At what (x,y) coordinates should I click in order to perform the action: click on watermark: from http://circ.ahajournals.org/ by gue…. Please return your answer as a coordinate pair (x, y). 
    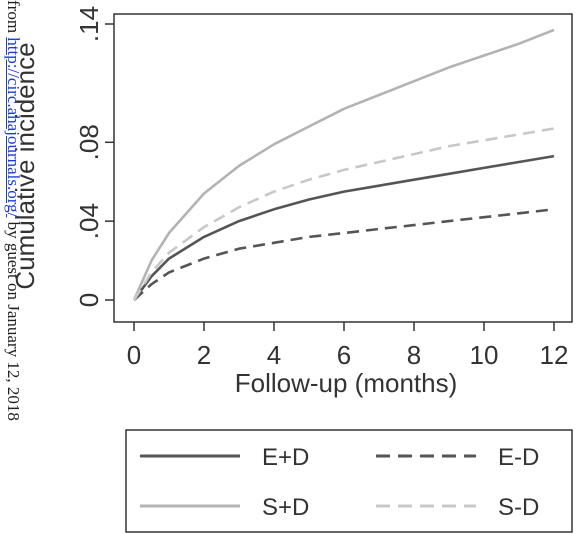
    Looking at the image, I should click on (13, 267).